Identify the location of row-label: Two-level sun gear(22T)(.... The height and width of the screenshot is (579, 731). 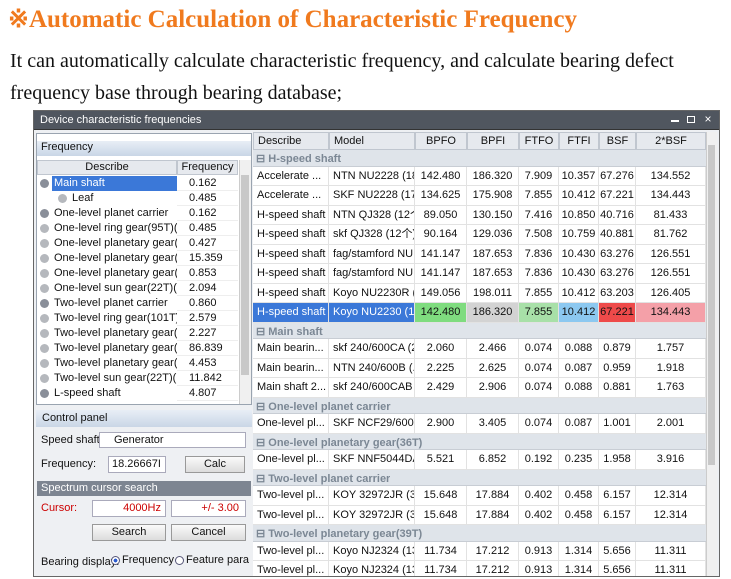
(115, 378).